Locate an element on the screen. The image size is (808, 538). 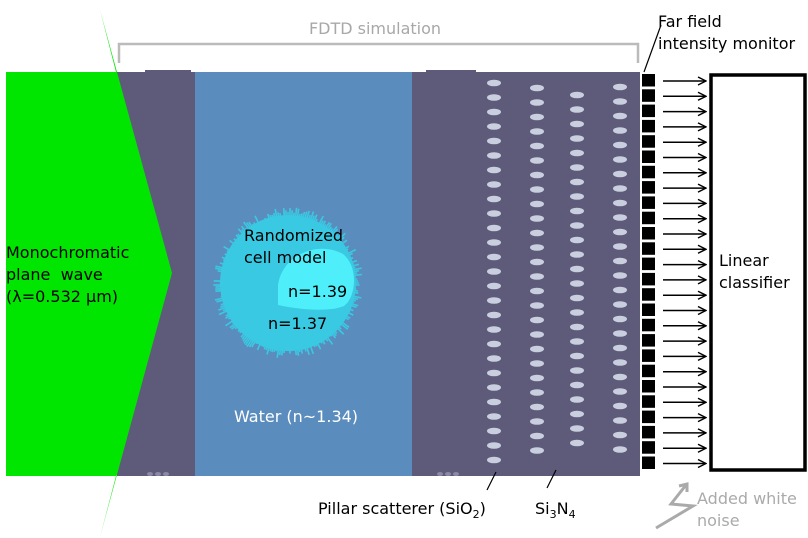
fdtd-simulation-label: FDTD simulation is located at coordinates (375, 28).